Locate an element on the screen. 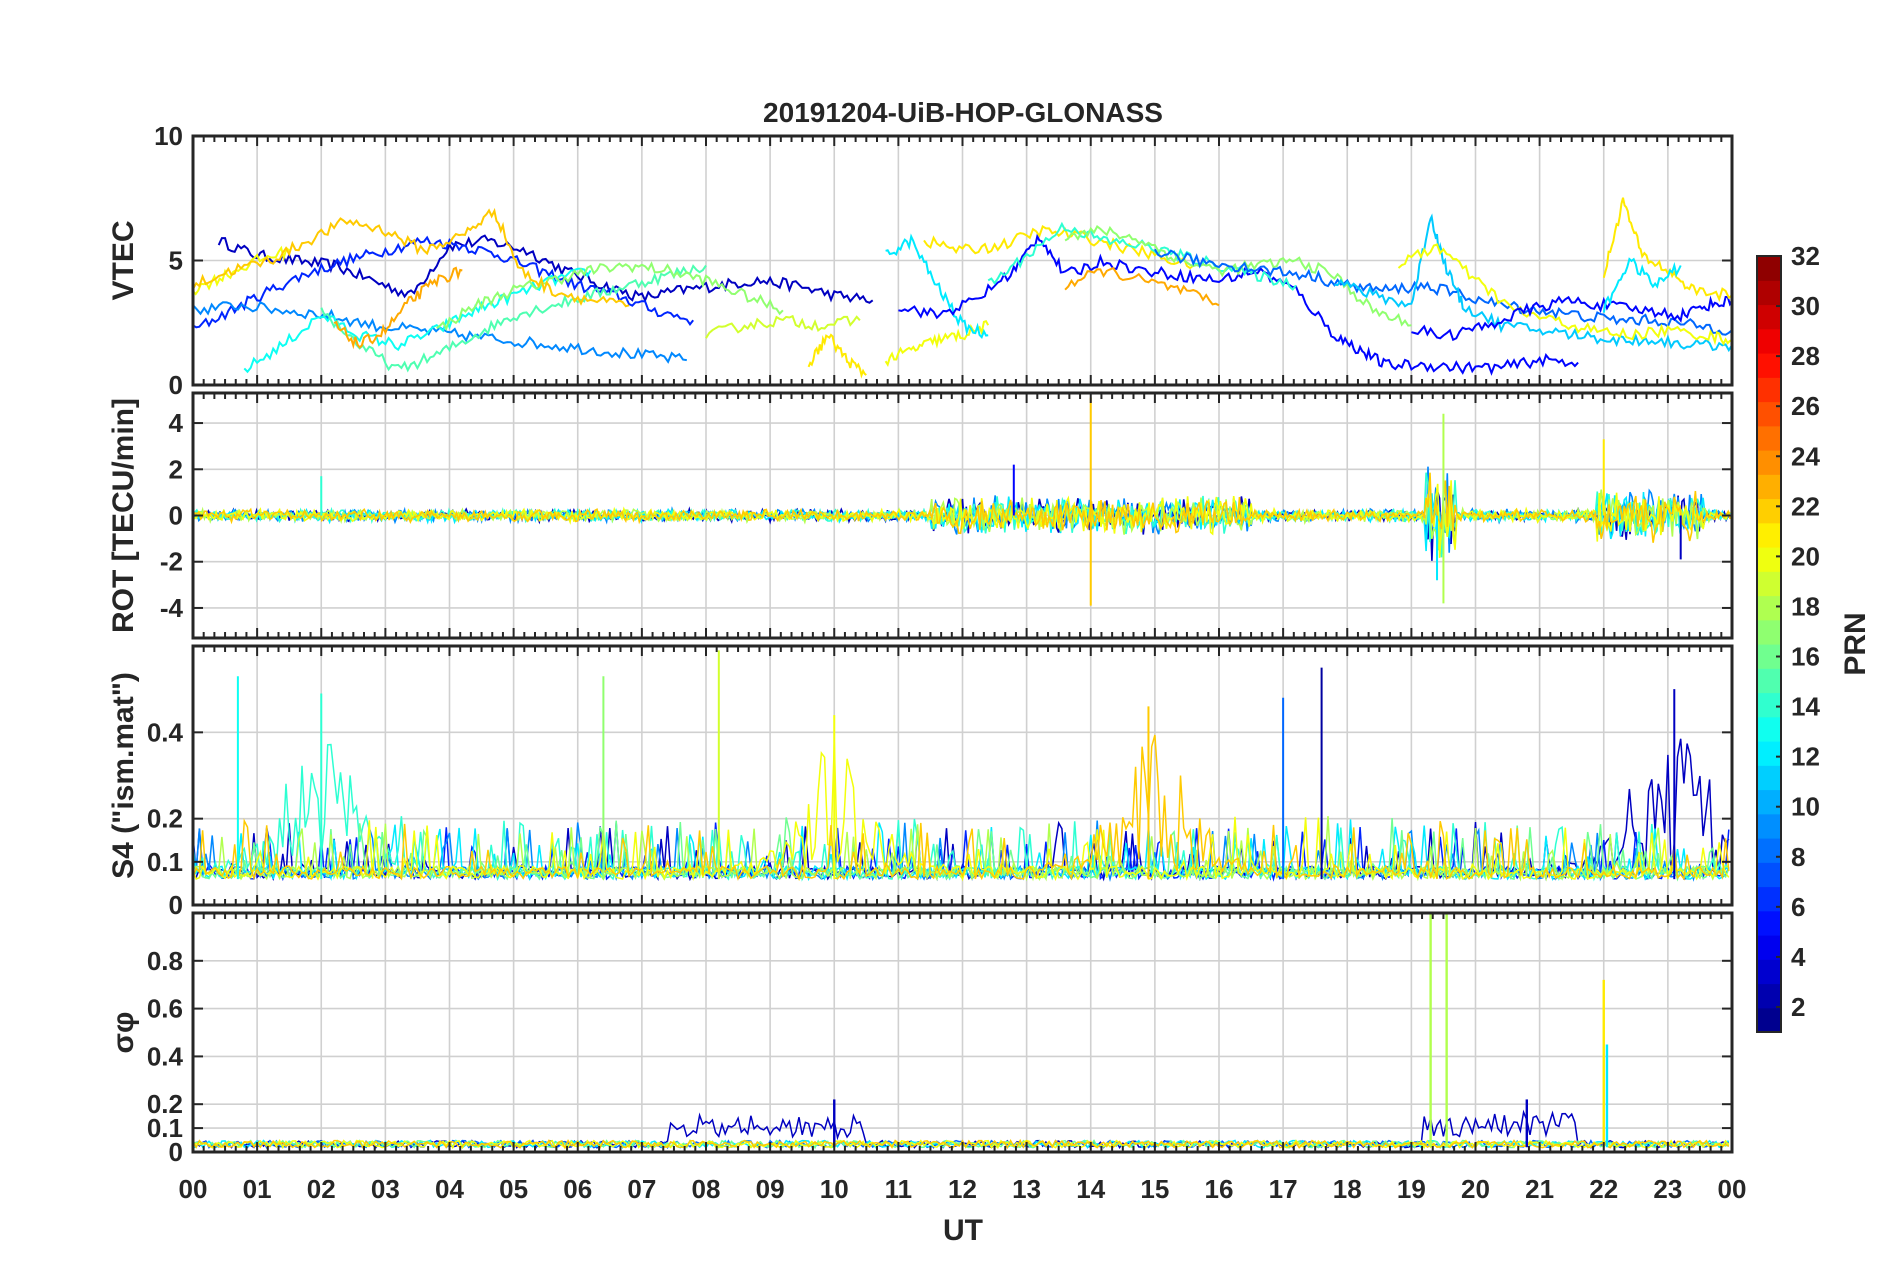 The height and width of the screenshot is (1272, 1902). x-tick-label: 10 is located at coordinates (834, 1189).